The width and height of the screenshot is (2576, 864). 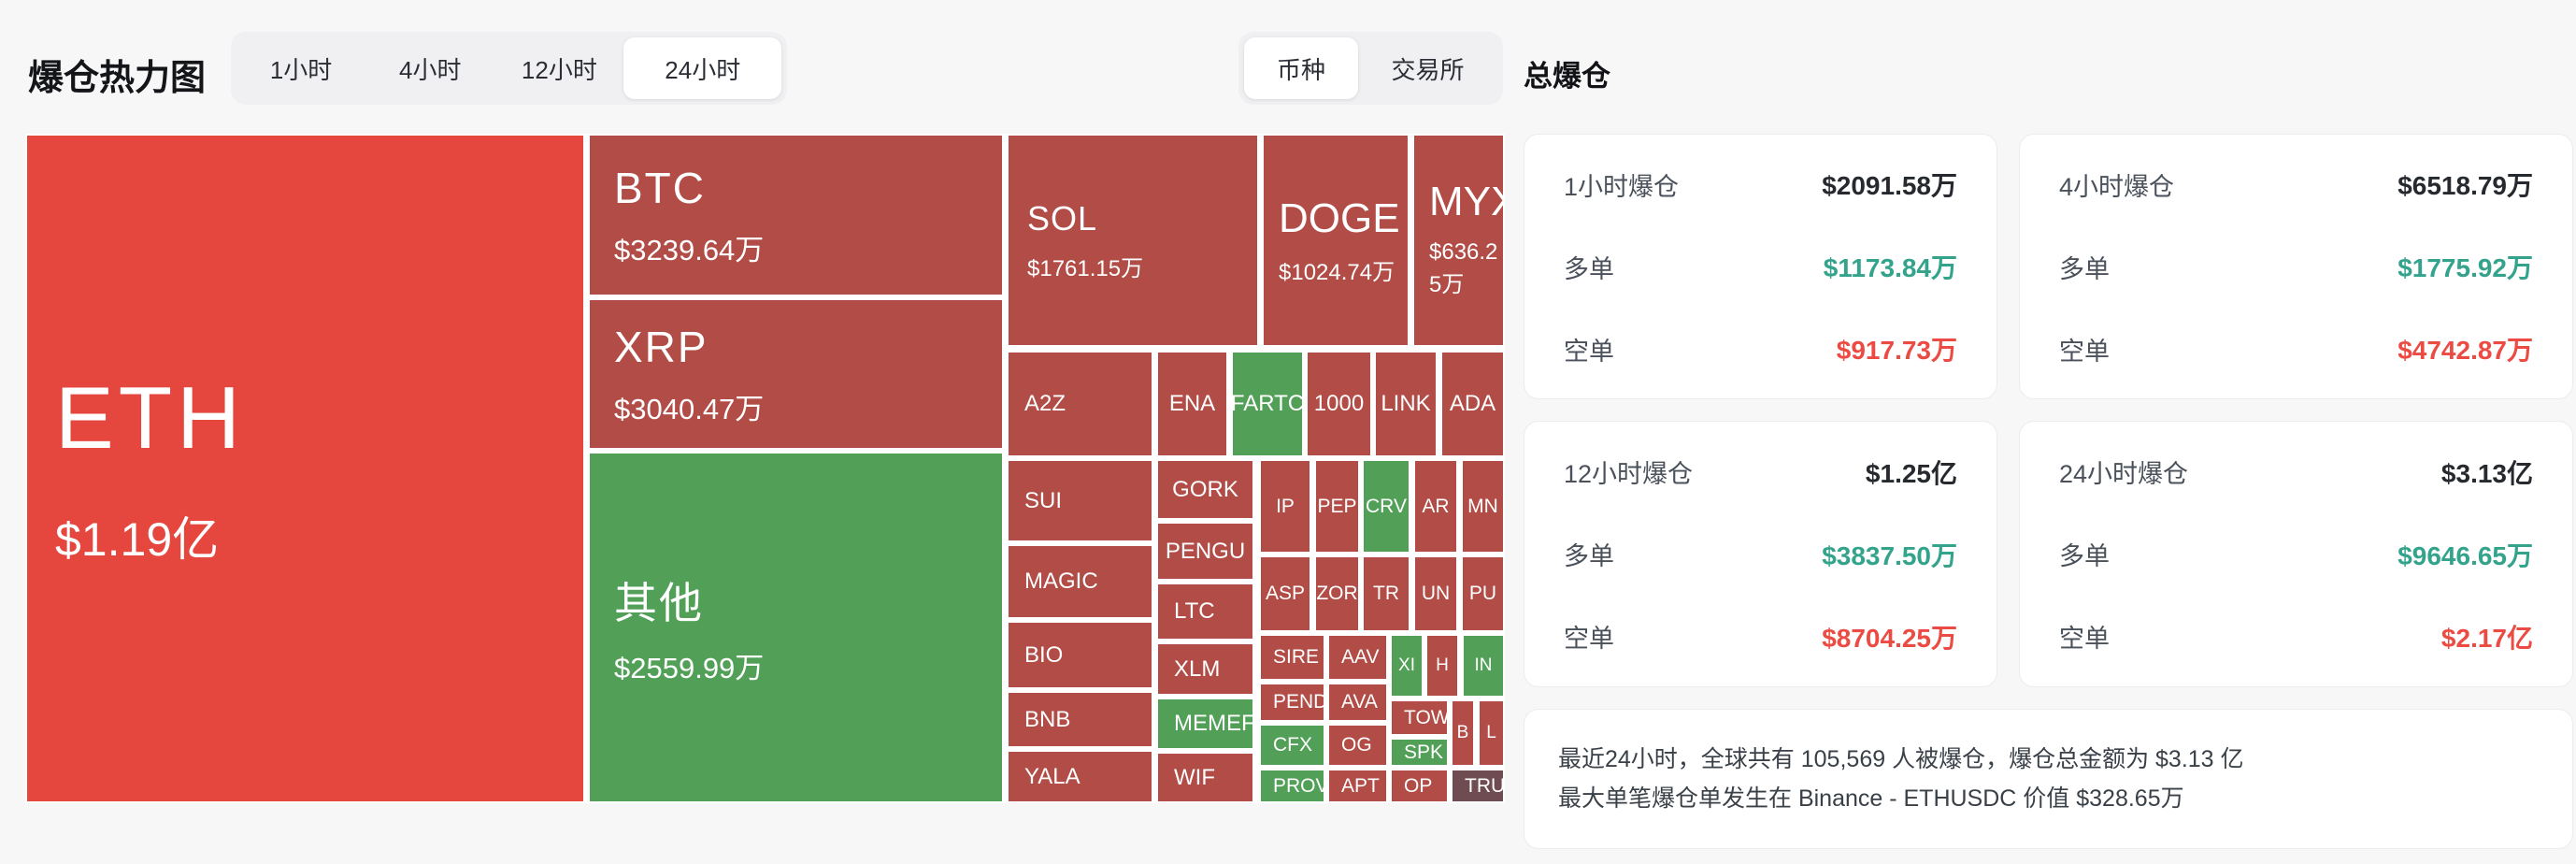 I want to click on tile-symbol: H, so click(x=1442, y=665).